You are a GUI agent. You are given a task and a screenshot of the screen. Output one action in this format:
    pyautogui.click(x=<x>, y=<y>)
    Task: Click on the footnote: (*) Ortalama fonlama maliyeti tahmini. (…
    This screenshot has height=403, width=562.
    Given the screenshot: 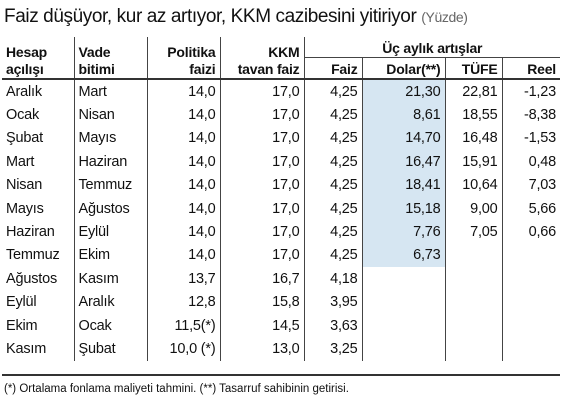 What is the action you would take?
    pyautogui.click(x=176, y=389)
    